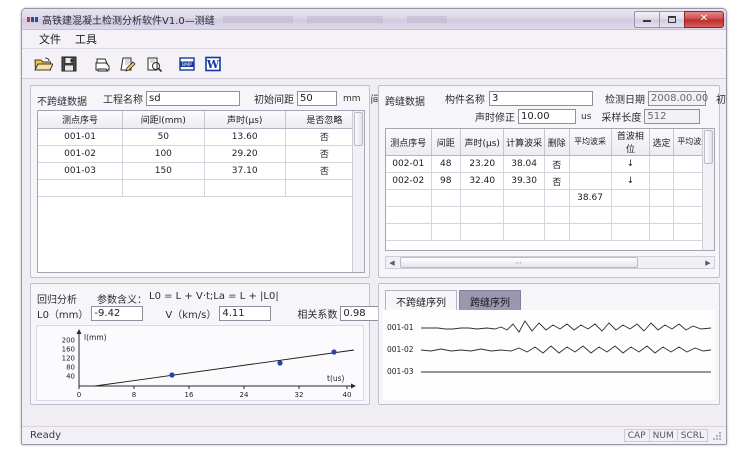 Image resolution: width=745 pixels, height=456 pixels. I want to click on table-row, so click(201, 188).